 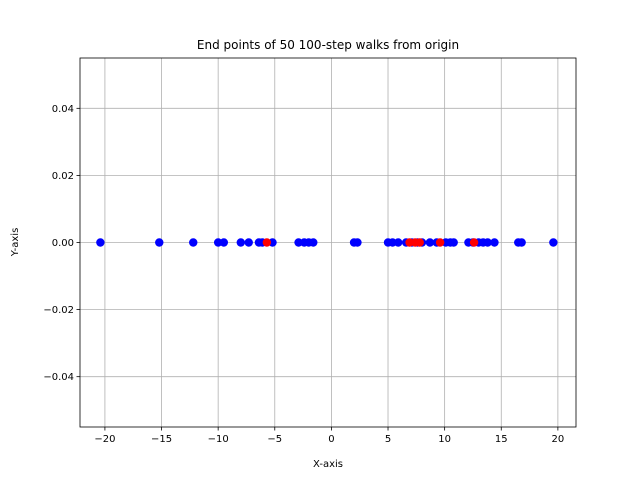 I want to click on y-axis-label: Y-axis, so click(x=15, y=243).